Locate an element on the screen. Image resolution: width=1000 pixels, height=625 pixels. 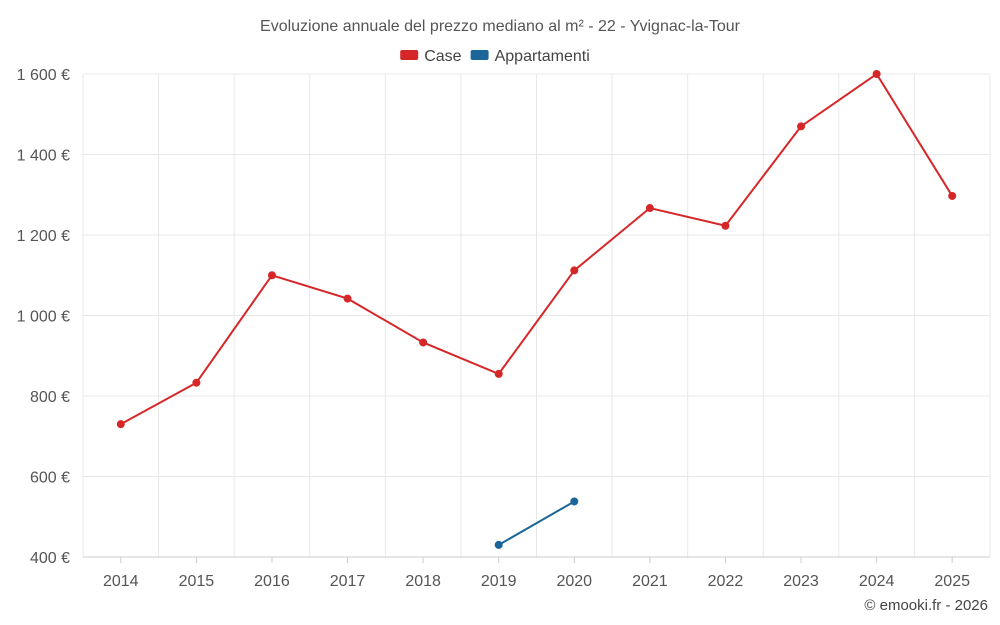
x-tick-label: 2022 is located at coordinates (726, 581).